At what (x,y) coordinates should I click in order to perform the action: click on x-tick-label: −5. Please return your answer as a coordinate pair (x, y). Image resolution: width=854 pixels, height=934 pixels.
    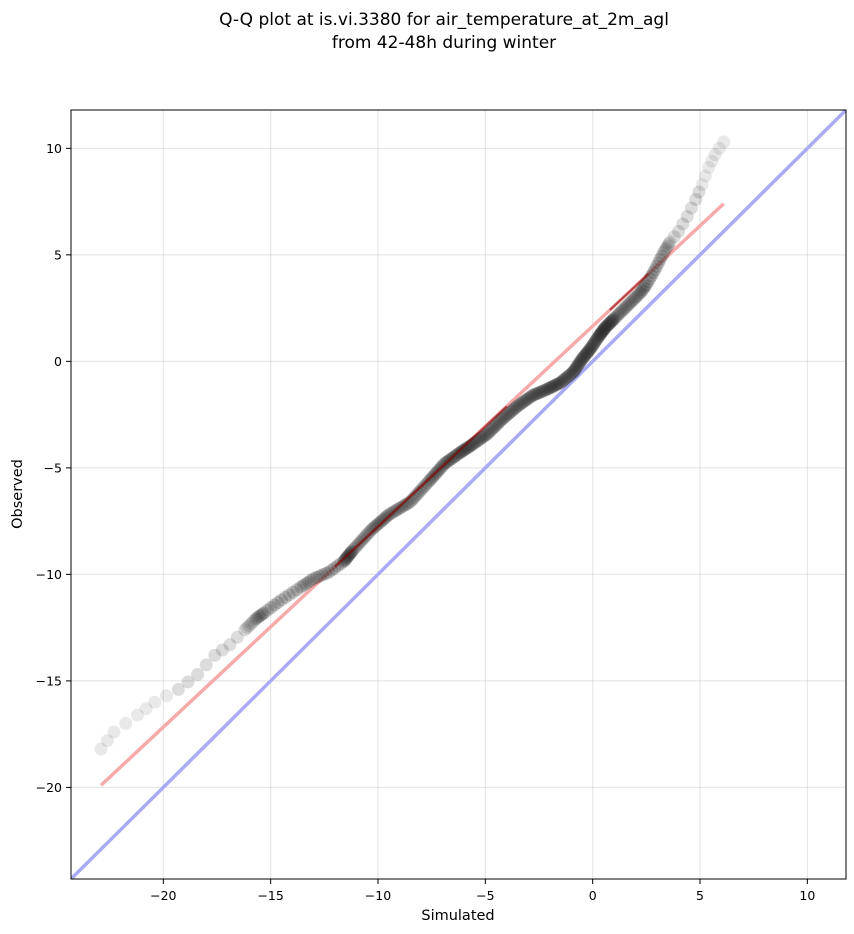
    Looking at the image, I should click on (485, 895).